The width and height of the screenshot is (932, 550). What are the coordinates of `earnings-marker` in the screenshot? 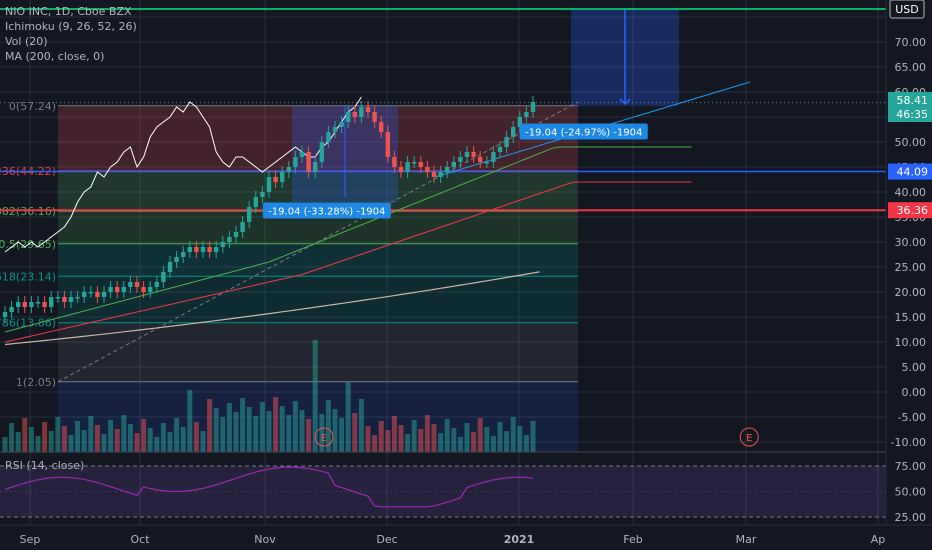 It's located at (749, 437).